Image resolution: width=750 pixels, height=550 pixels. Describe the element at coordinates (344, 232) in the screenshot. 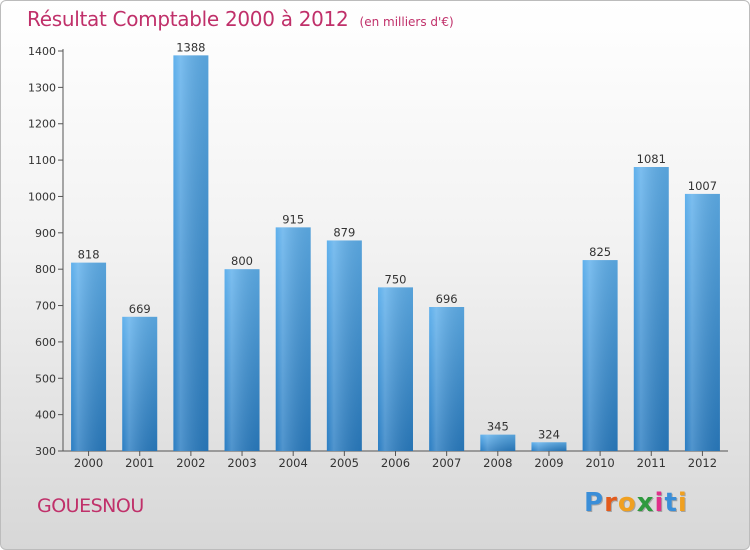

I see `data-label-2005: 879` at that location.